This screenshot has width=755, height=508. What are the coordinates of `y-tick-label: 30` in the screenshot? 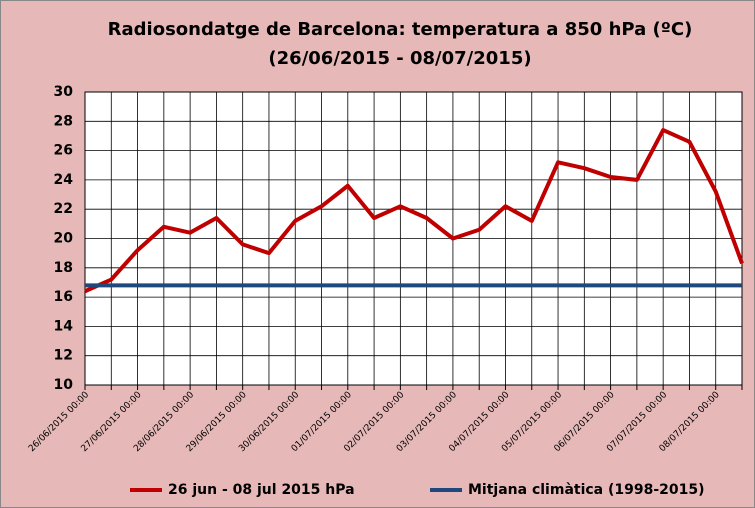 It's located at (64, 92).